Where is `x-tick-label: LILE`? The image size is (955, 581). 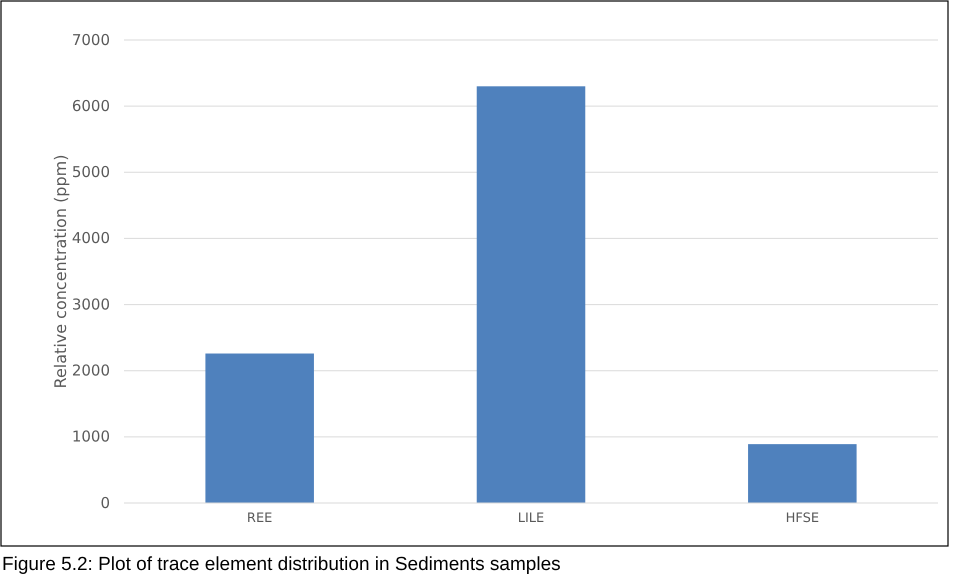
x-tick-label: LILE is located at coordinates (531, 518).